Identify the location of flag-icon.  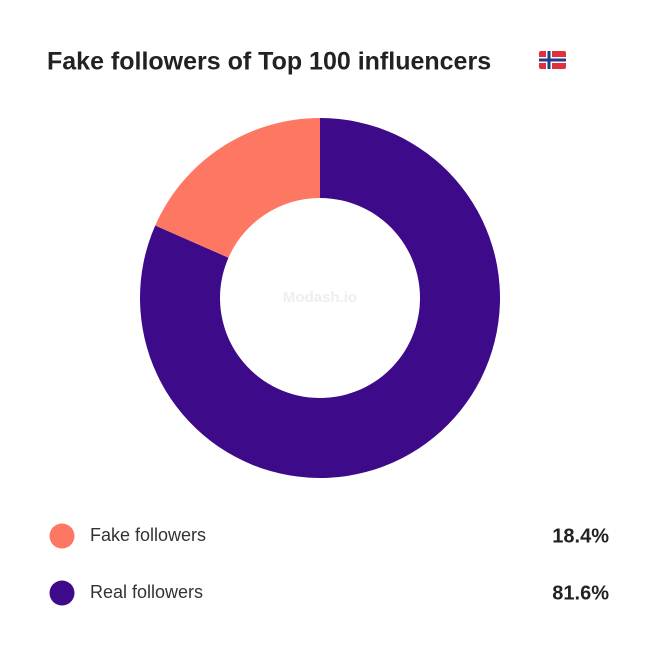
(552, 60).